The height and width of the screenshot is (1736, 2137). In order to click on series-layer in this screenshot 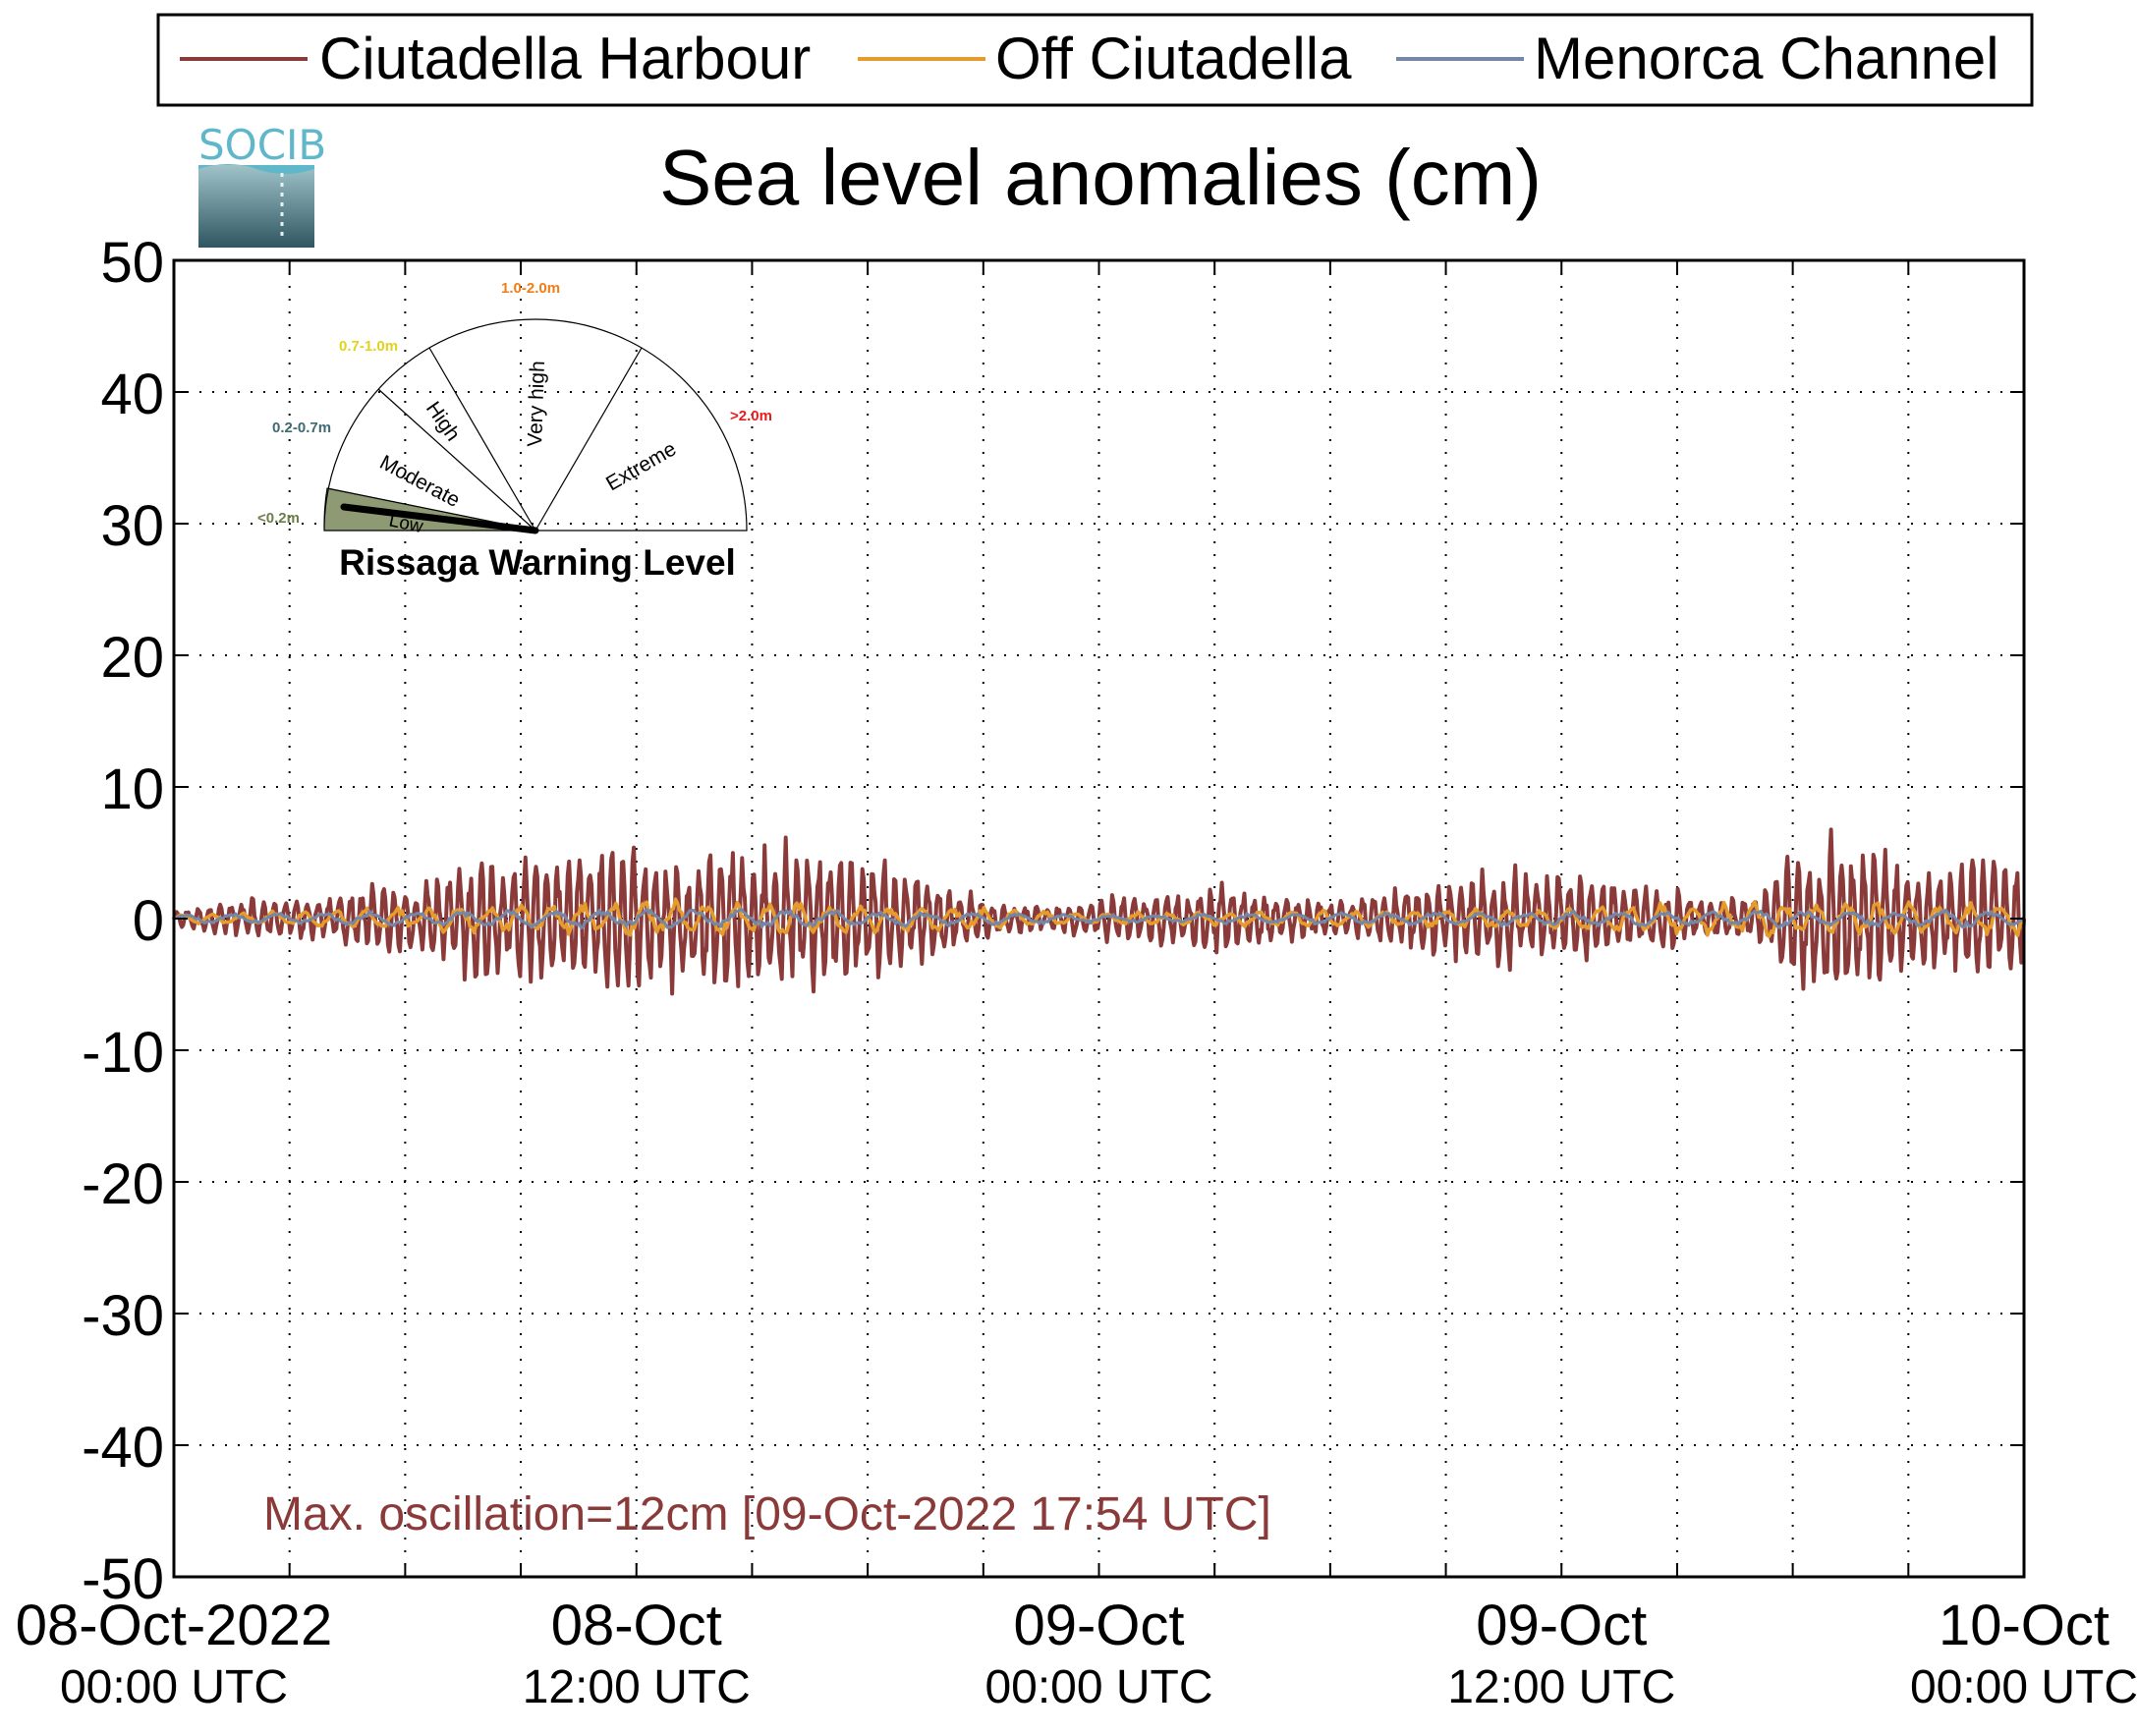, I will do `click(1099, 911)`.